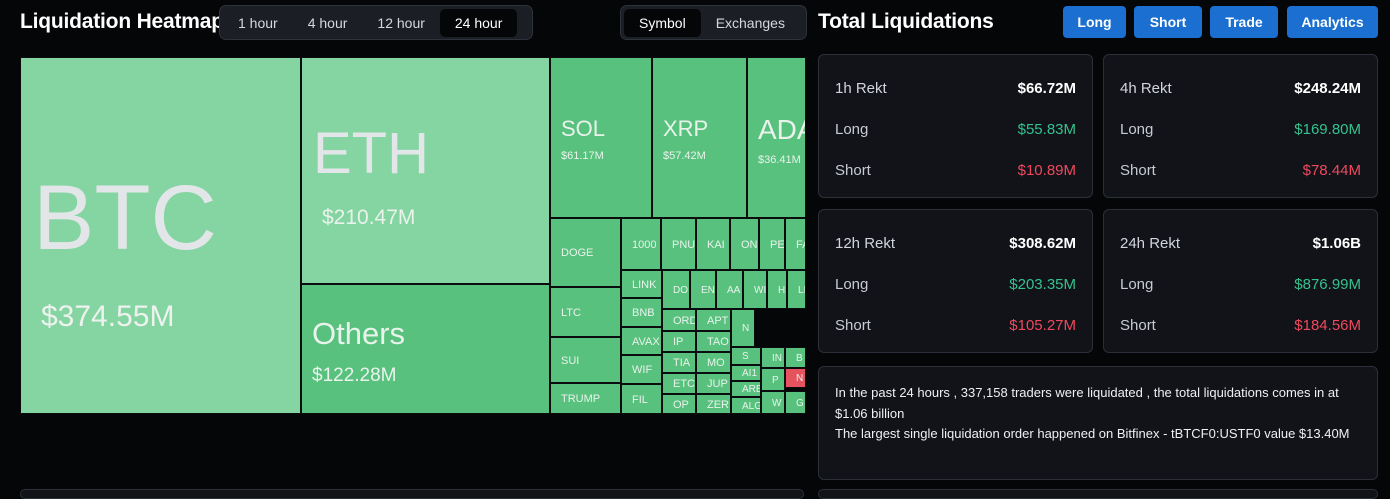 Image resolution: width=1390 pixels, height=499 pixels. What do you see at coordinates (751, 406) in the screenshot?
I see `tile-symbol: ALG` at bounding box center [751, 406].